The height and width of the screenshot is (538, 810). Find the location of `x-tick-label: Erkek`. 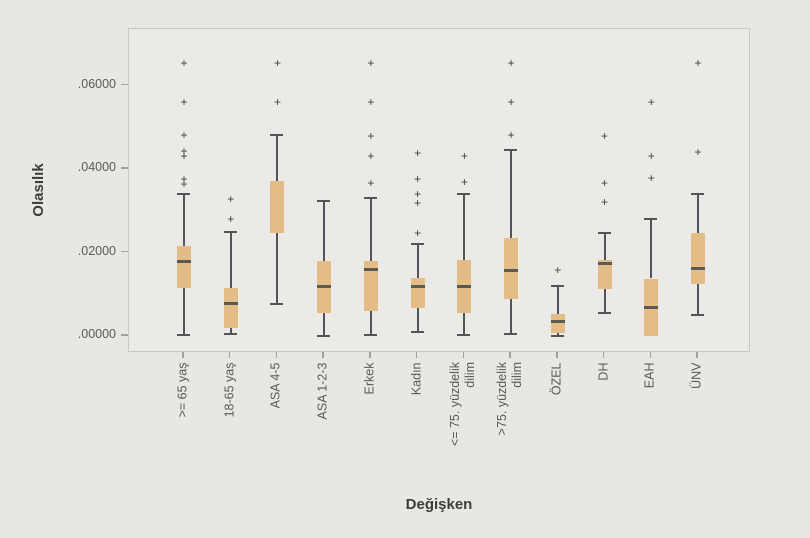

x-tick-label: Erkek is located at coordinates (369, 378).